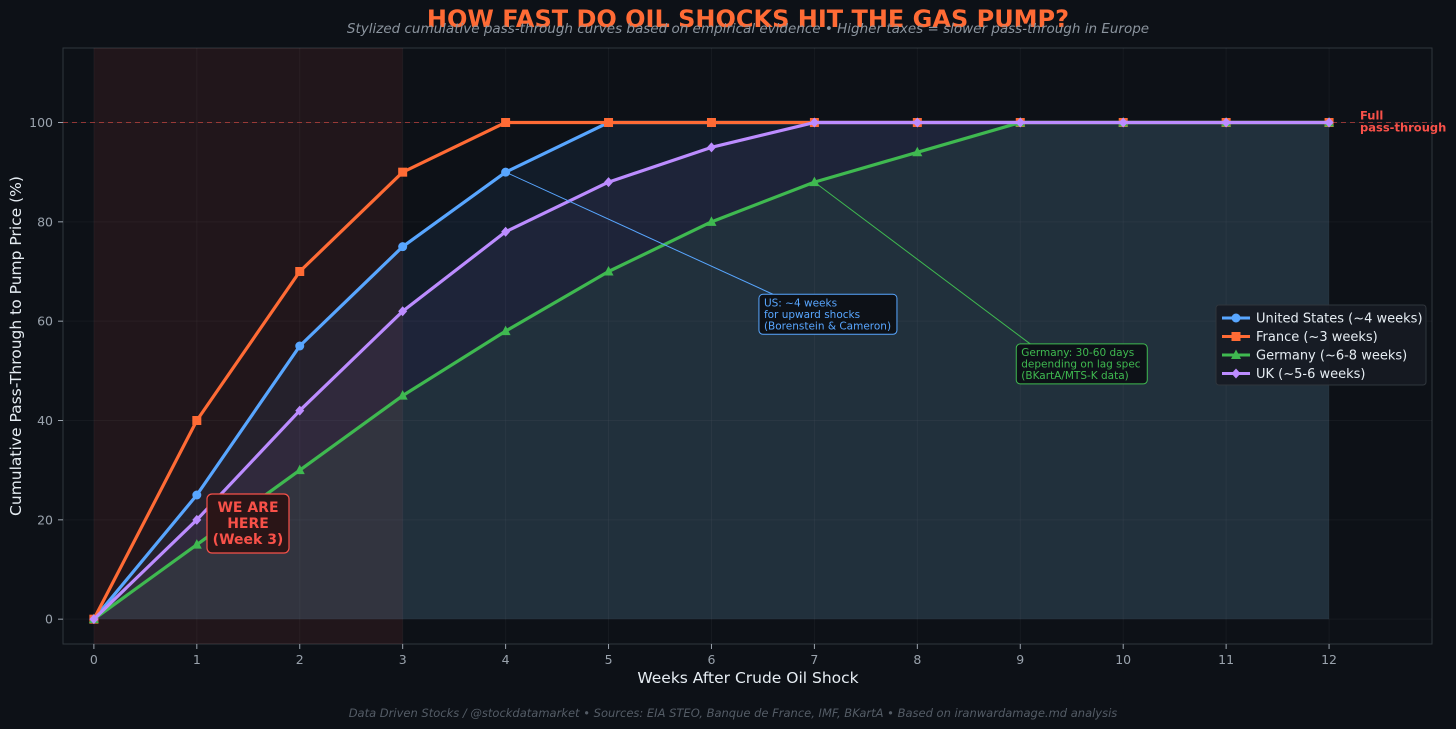  I want to click on we-are-here-text: (Week 3), so click(248, 540).